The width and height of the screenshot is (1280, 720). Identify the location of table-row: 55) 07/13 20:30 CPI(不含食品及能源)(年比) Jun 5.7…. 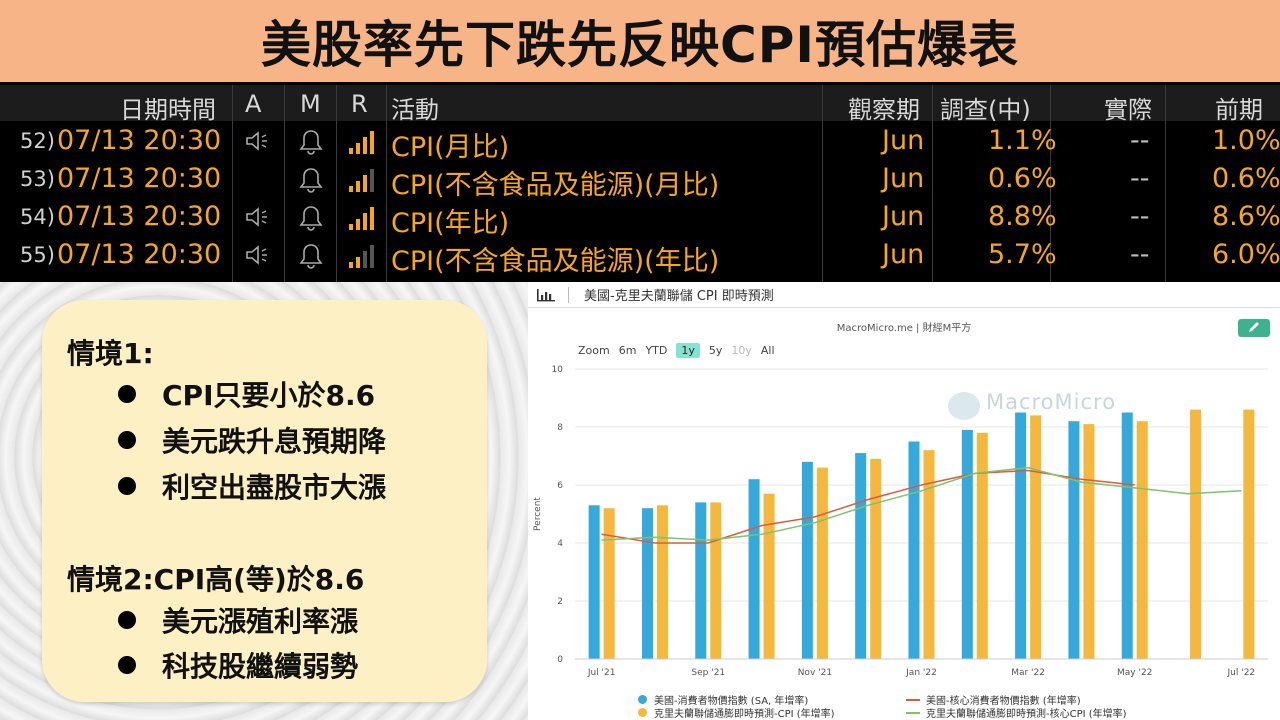
(640, 256).